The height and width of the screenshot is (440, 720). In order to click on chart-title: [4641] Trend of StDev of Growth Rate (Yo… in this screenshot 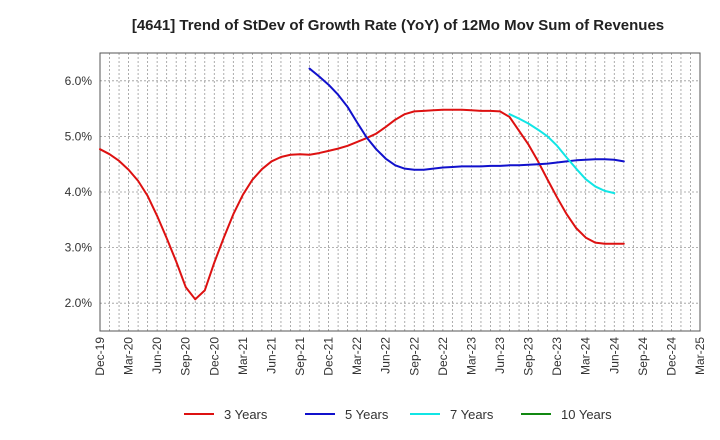, I will do `click(398, 25)`.